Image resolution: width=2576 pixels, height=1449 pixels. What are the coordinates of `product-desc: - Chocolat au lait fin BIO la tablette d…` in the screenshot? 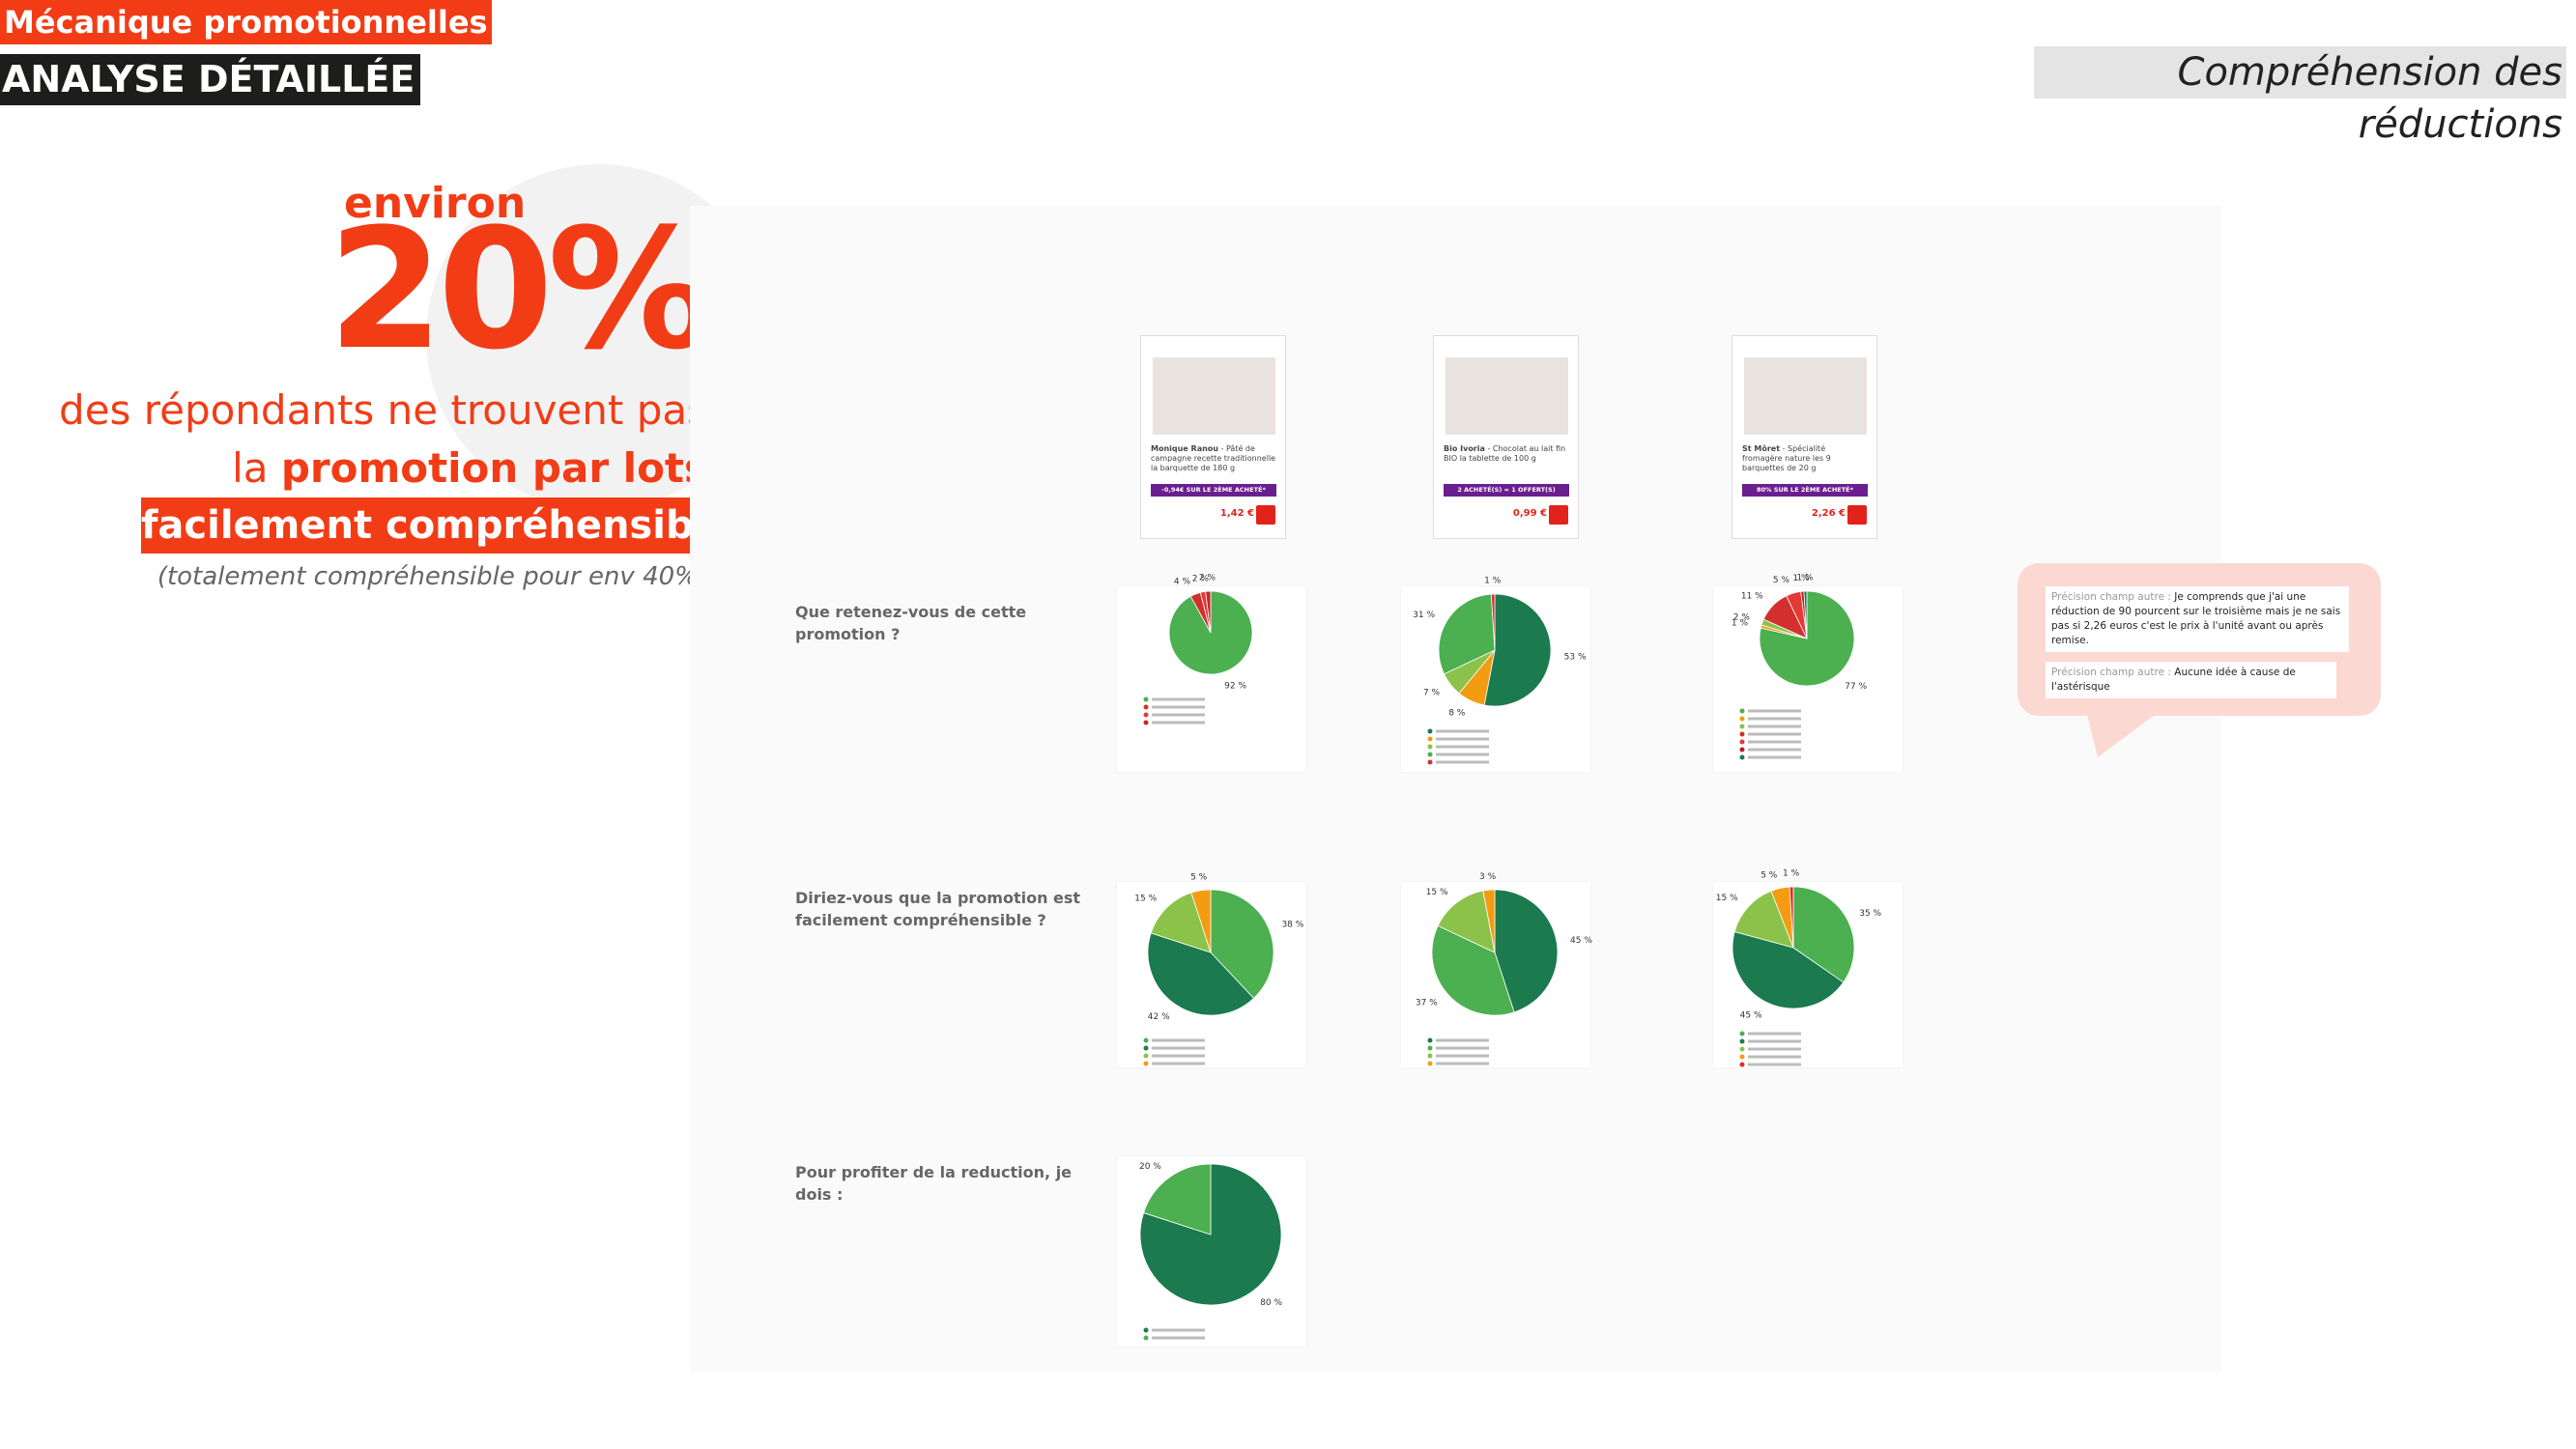 It's located at (1505, 453).